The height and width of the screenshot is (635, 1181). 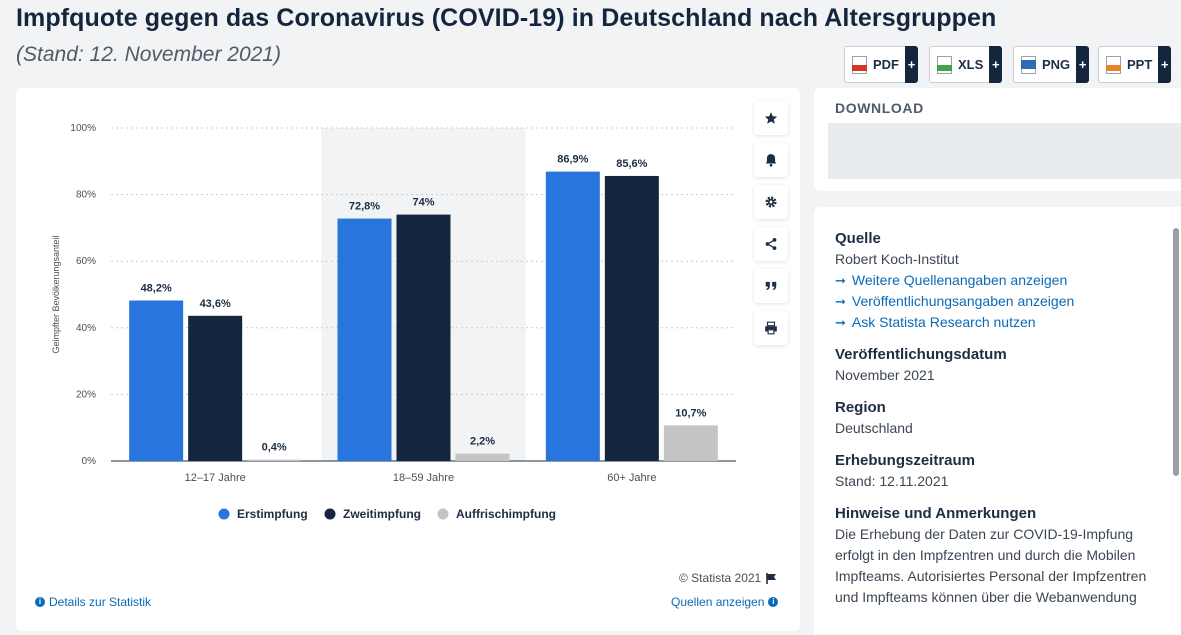 I want to click on region-heading: Region, so click(x=860, y=407).